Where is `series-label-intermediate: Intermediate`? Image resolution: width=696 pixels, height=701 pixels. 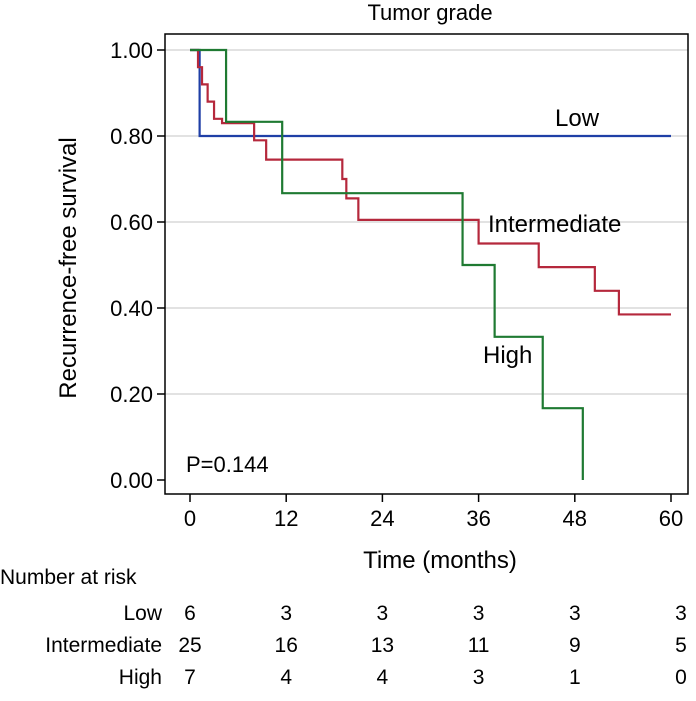 series-label-intermediate: Intermediate is located at coordinates (554, 224).